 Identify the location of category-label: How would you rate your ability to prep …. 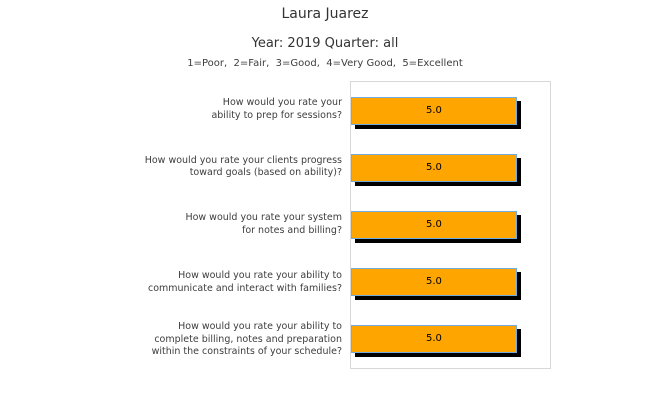
(276, 109).